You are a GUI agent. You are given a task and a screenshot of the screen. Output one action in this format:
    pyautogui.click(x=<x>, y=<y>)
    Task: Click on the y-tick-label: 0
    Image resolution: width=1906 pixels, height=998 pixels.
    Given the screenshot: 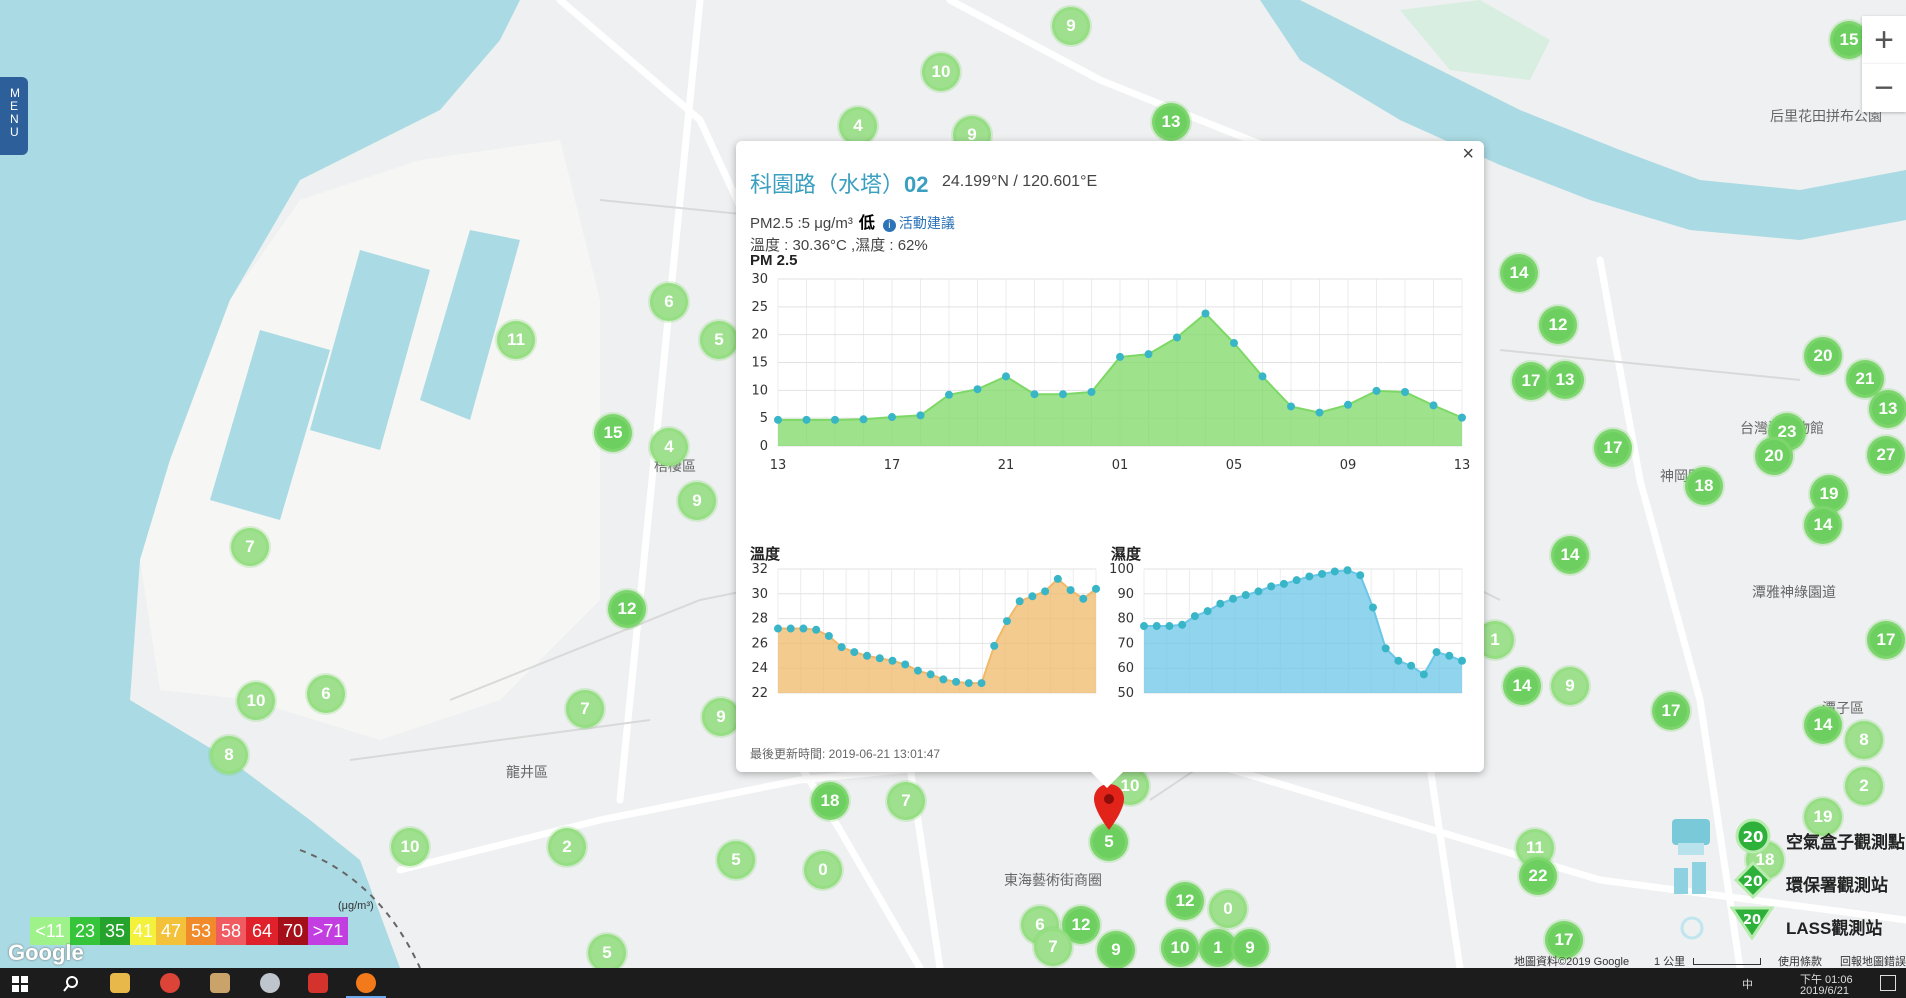 What is the action you would take?
    pyautogui.click(x=764, y=446)
    